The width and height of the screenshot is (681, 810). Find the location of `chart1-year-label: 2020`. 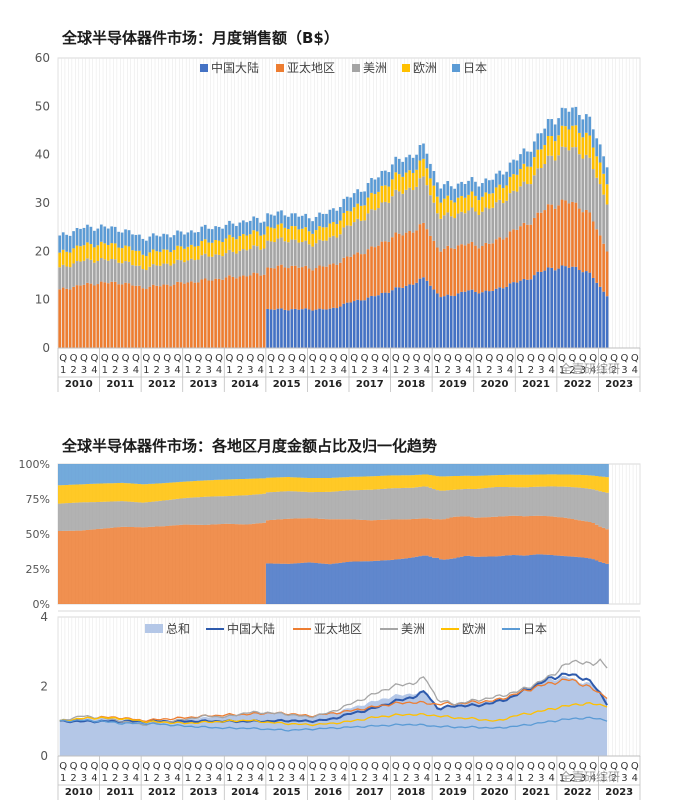

chart1-year-label: 2020 is located at coordinates (495, 384).